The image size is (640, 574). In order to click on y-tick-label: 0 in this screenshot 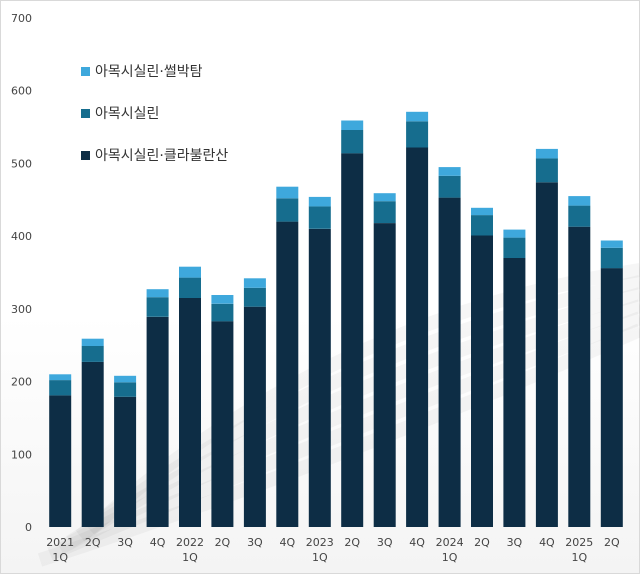, I will do `click(28, 527)`.